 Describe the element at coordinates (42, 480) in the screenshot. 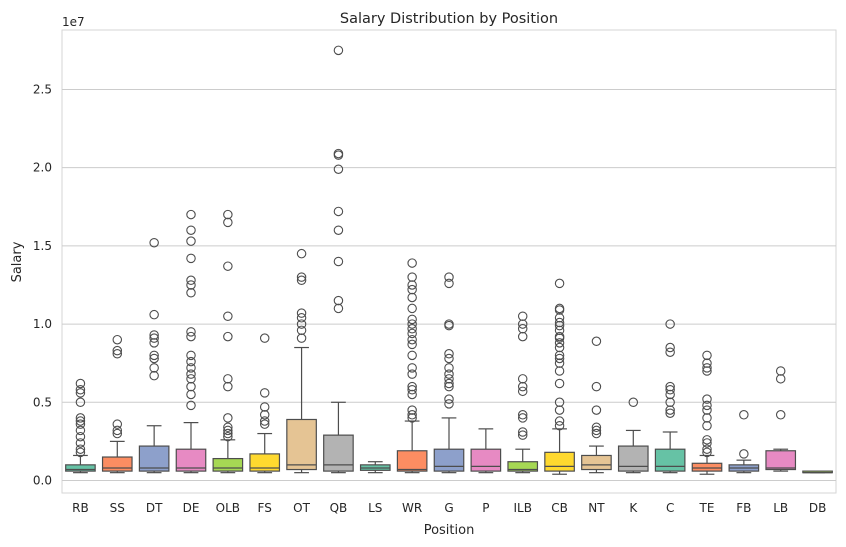

I see `y-tick-label: 0.0` at that location.